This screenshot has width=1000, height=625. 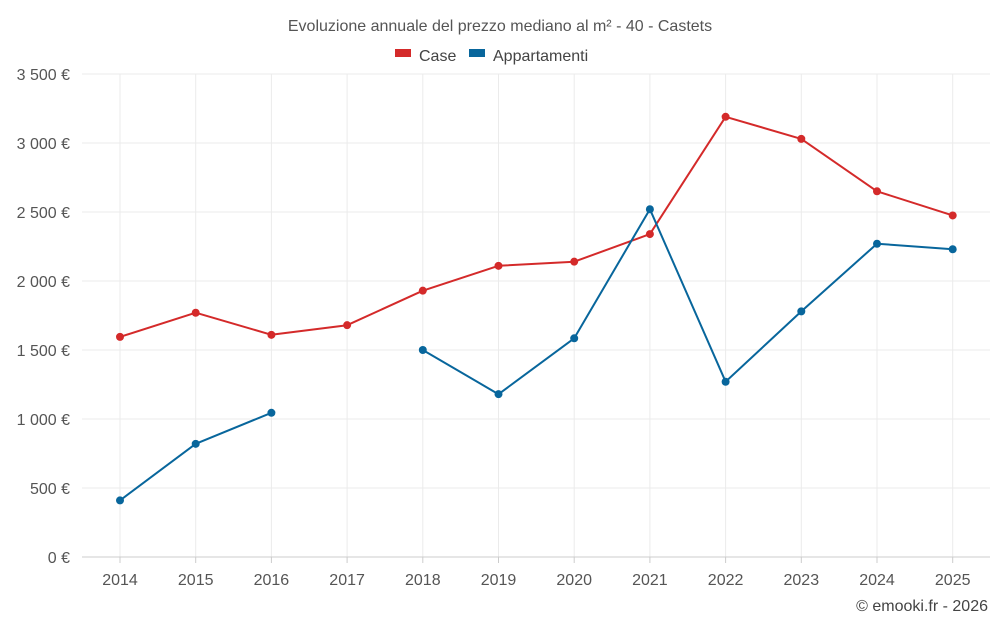 I want to click on y-tick-label: 3 500 €, so click(x=43, y=75).